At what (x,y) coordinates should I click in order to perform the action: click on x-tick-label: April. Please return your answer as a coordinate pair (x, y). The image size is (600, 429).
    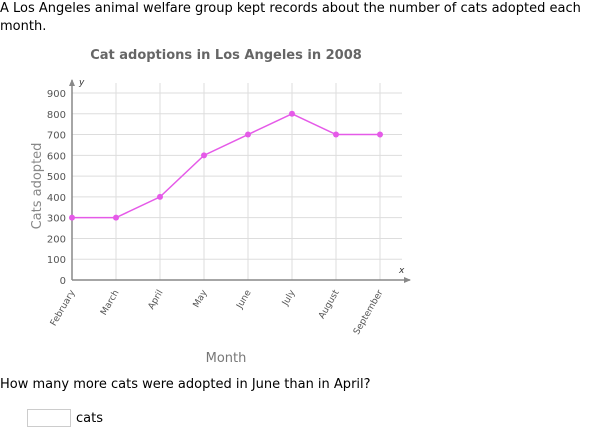
    Looking at the image, I should click on (156, 300).